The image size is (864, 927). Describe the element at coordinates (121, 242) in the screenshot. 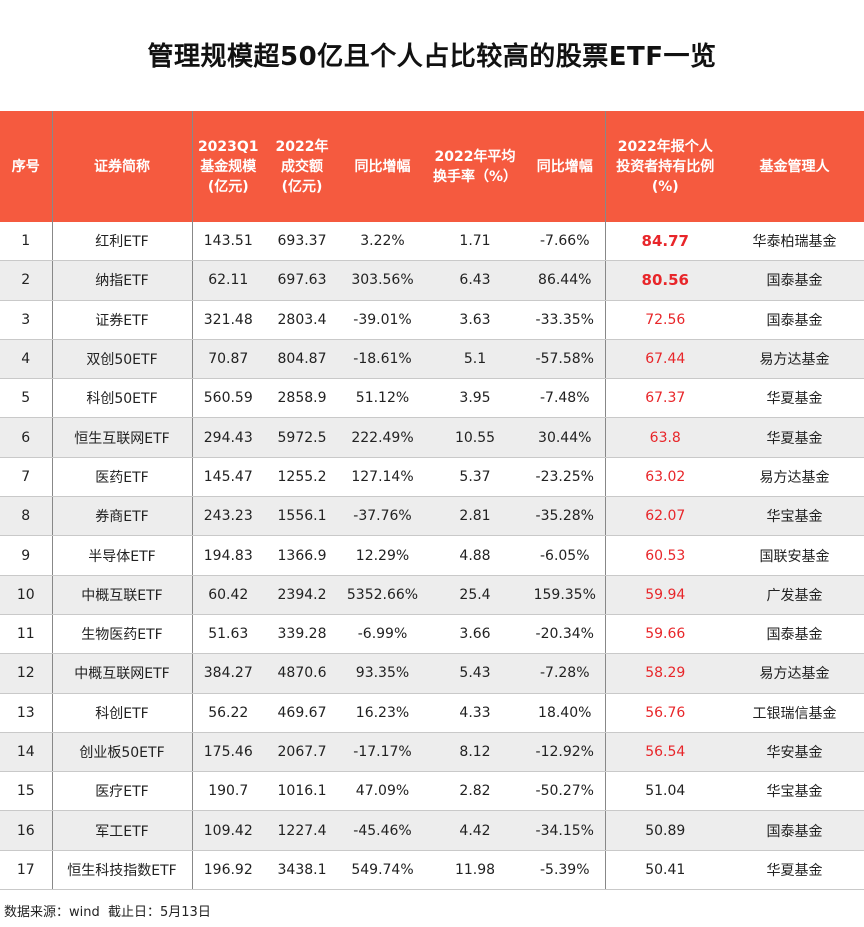

I see `table-cell: 红利ETF` at that location.